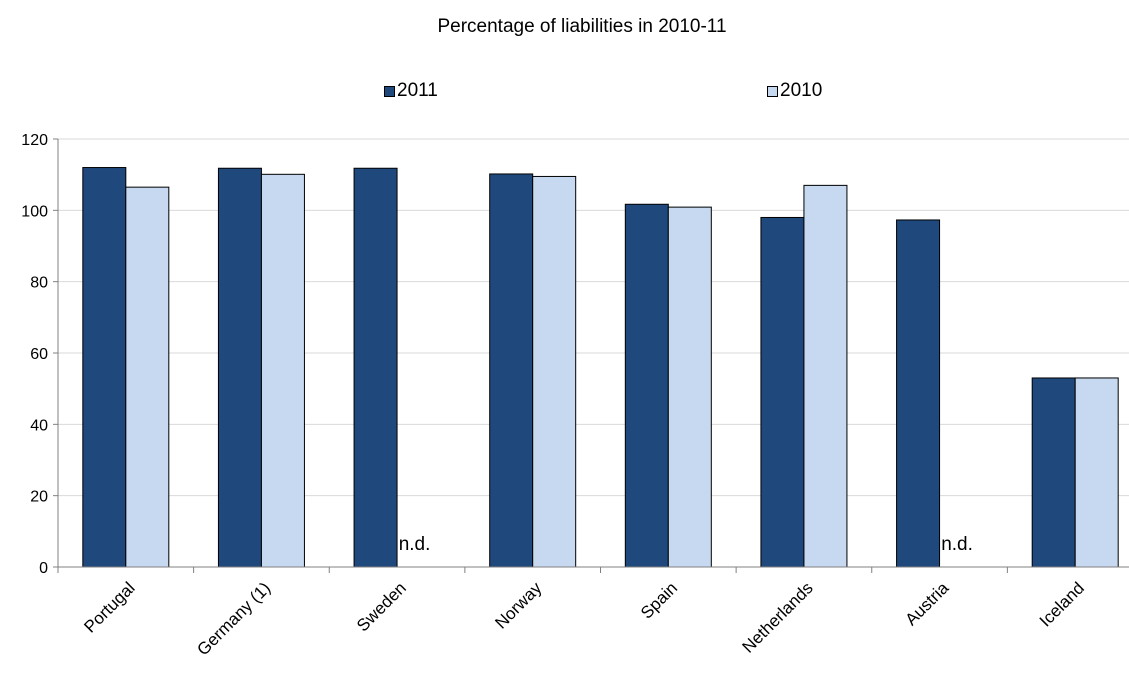 Image resolution: width=1129 pixels, height=674 pixels. I want to click on legend-label-2011: 2011, so click(417, 90).